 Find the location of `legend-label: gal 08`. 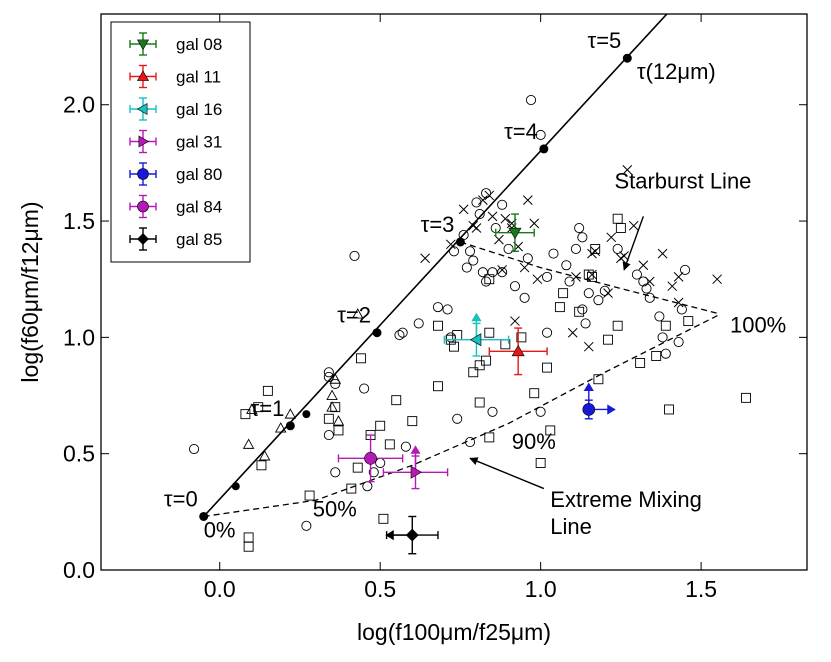

legend-label: gal 08 is located at coordinates (199, 44).